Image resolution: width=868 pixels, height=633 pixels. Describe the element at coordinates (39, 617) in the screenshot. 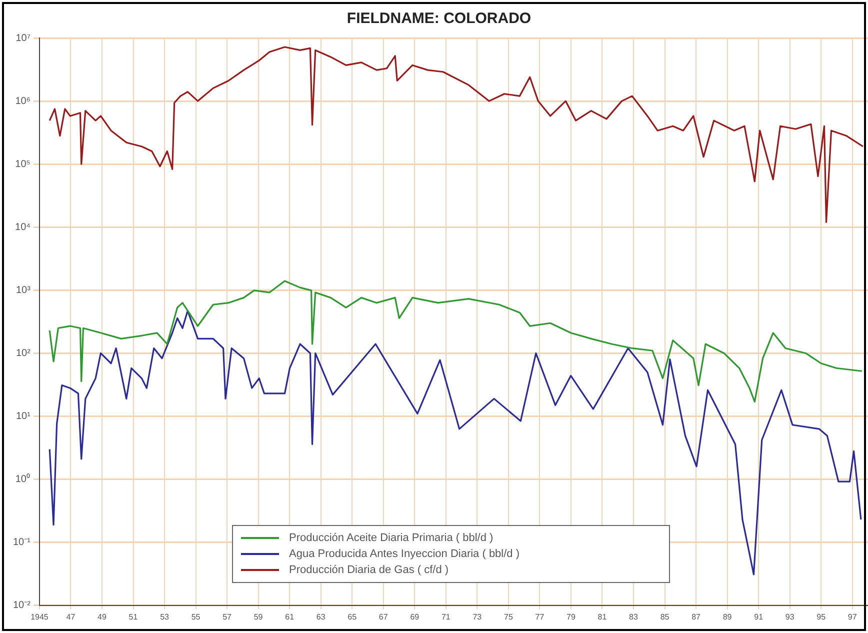

I see `x-tick-label: 1945` at that location.